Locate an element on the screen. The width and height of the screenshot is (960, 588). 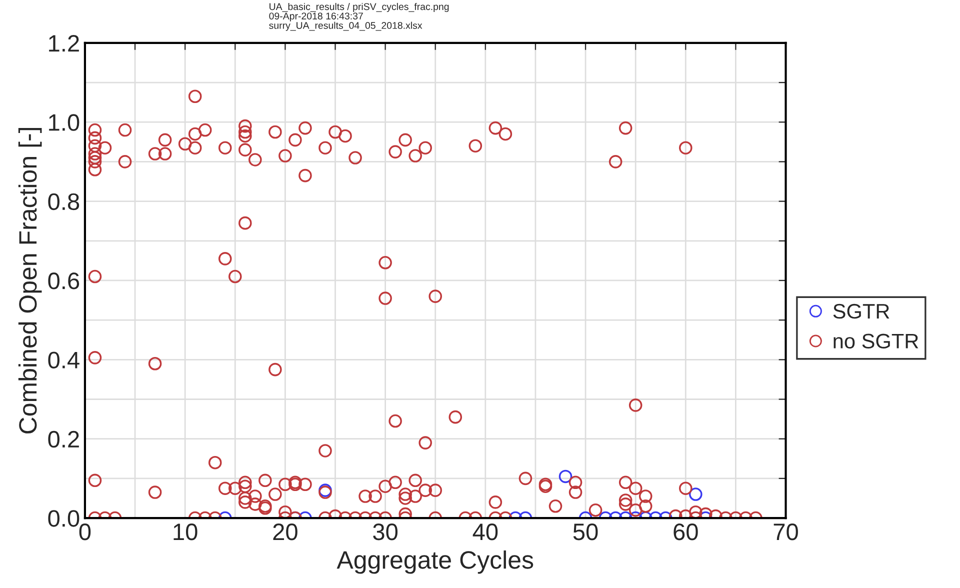
x-tick-label: 10 is located at coordinates (186, 532).